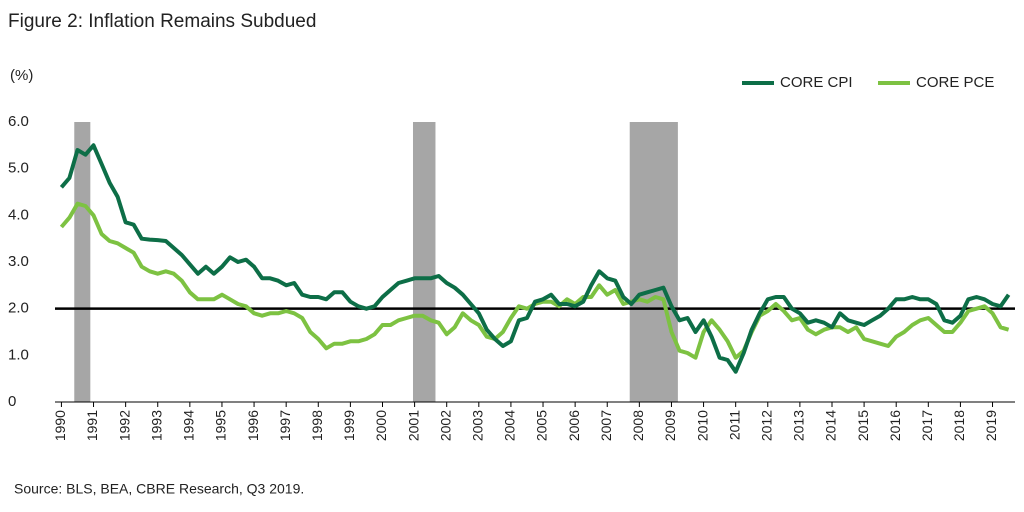 Image resolution: width=1024 pixels, height=512 pixels. What do you see at coordinates (831, 425) in the screenshot?
I see `x-tick-label: 2014` at bounding box center [831, 425].